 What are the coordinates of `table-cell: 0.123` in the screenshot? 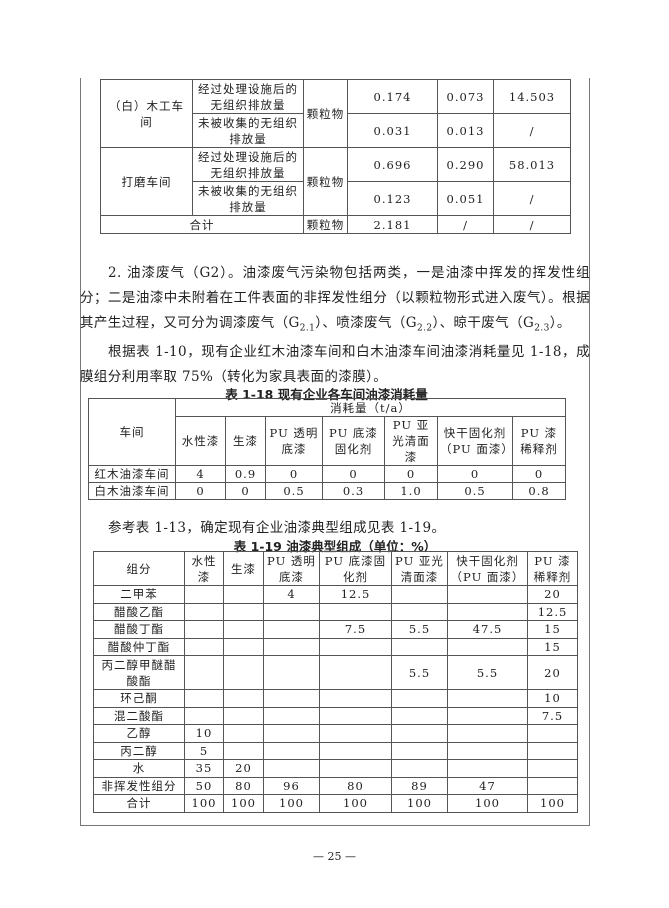 It's located at (392, 198).